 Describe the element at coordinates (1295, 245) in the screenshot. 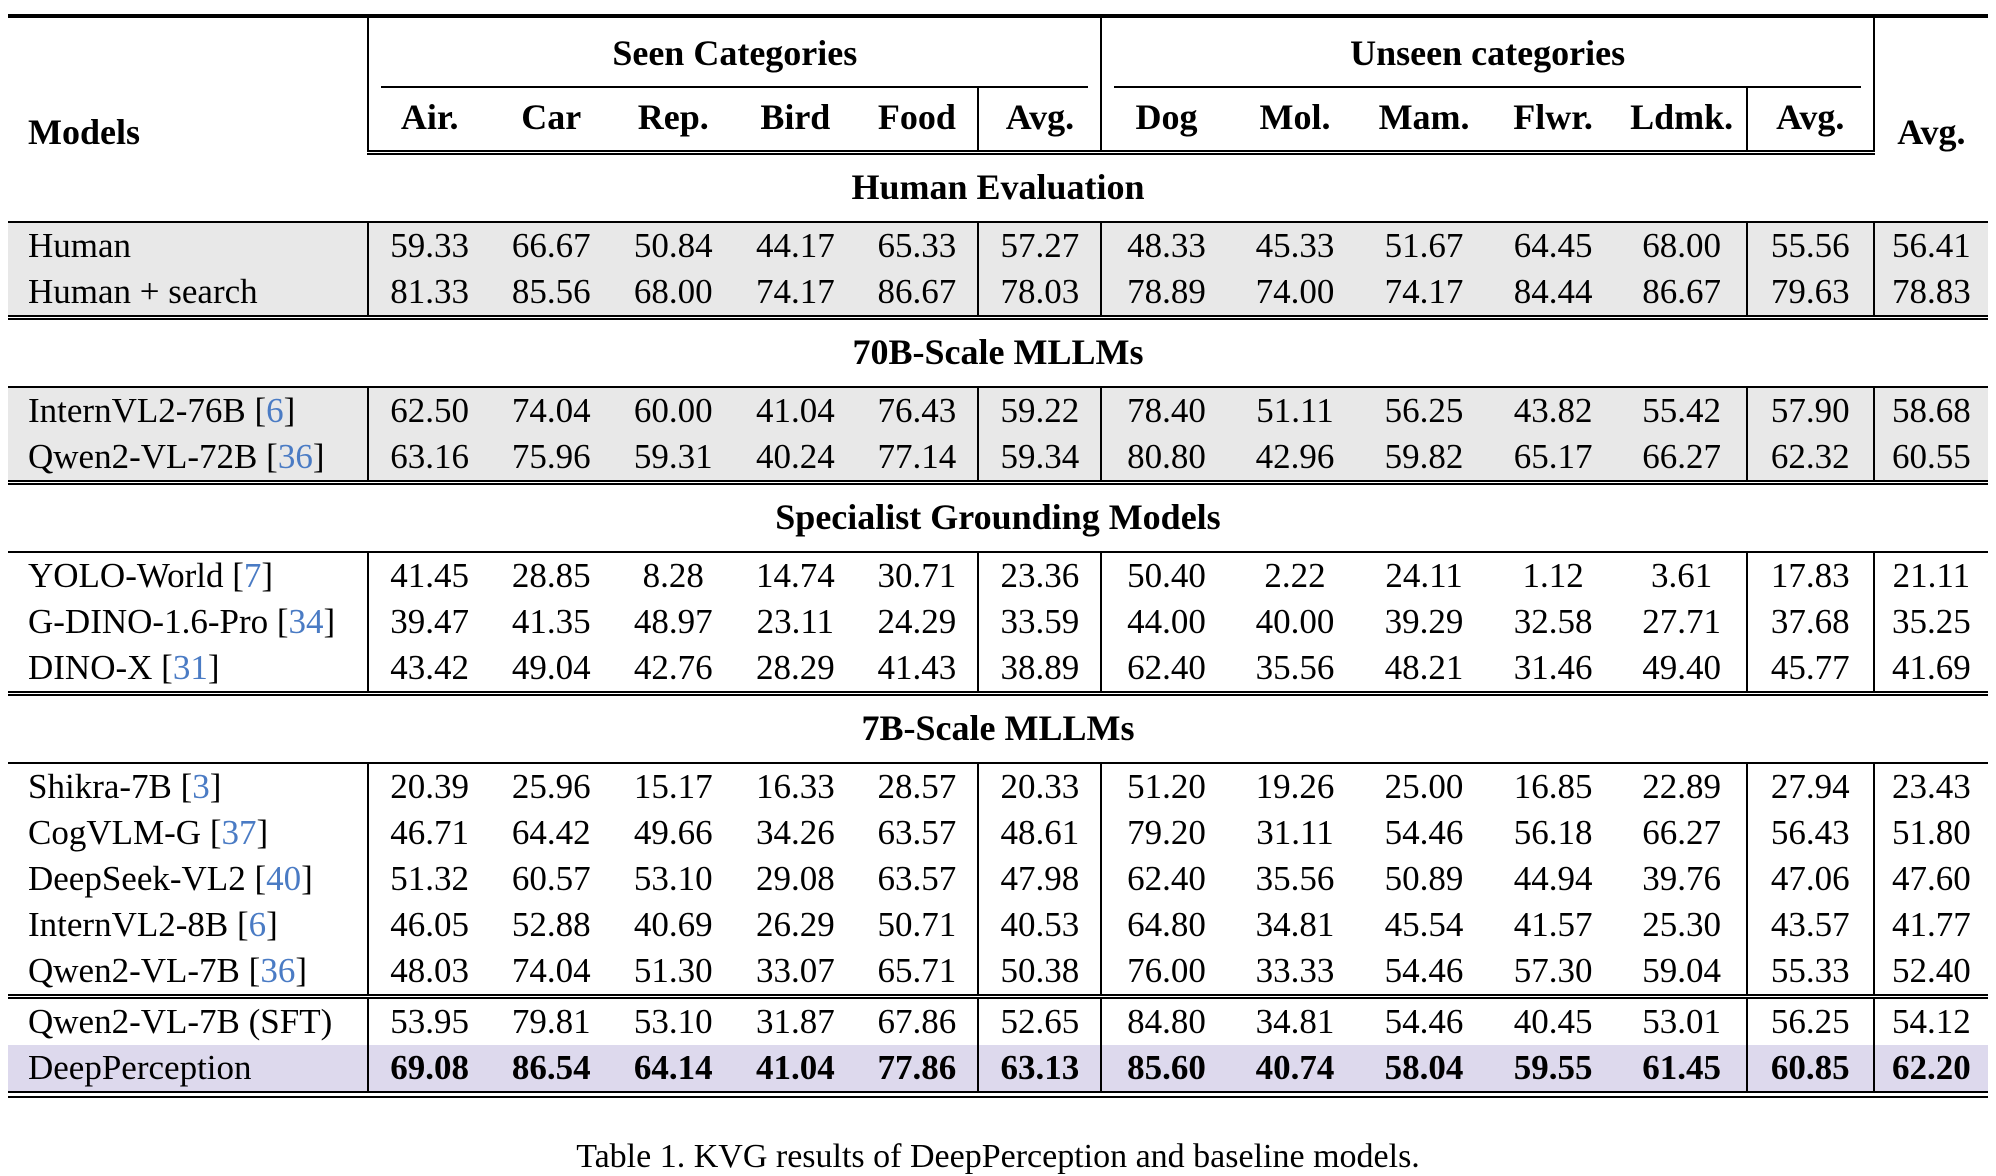

I see `score-cell: 45.33` at that location.